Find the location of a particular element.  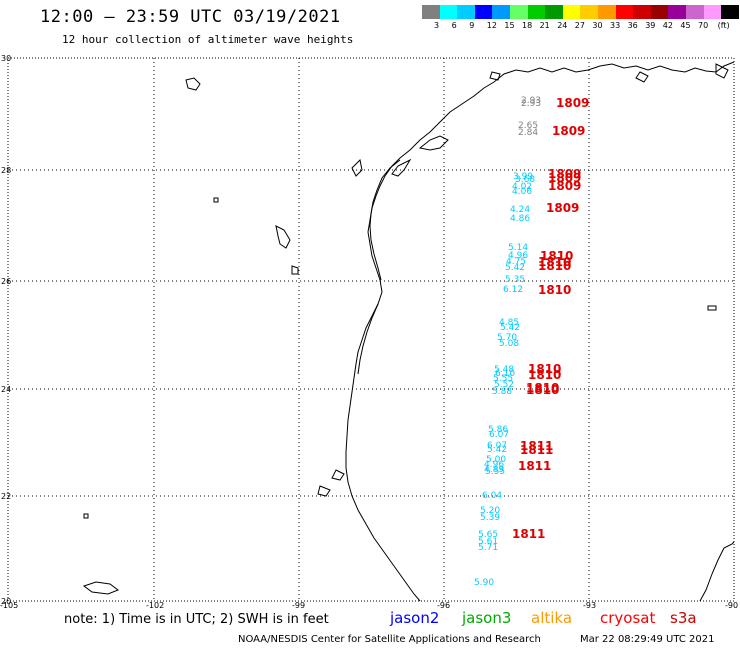

wave-height-value: 4.02 is located at coordinates (522, 187).